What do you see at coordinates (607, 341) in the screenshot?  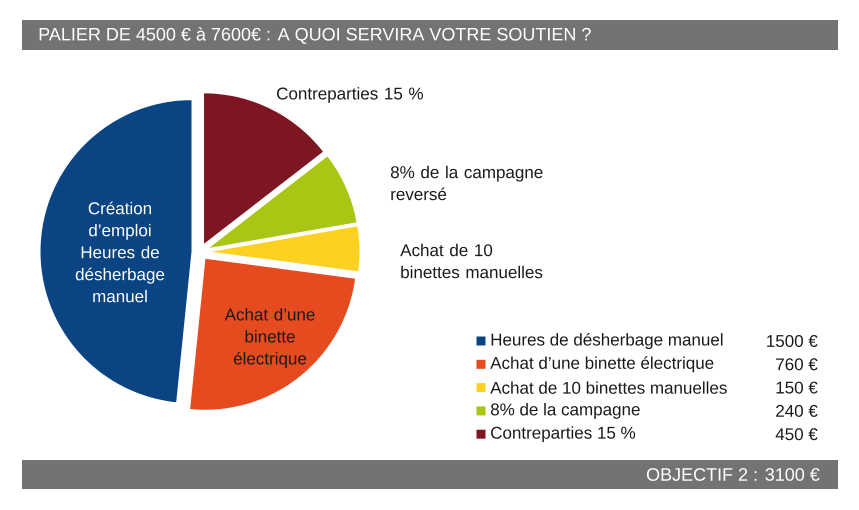 I see `legend-label: Heures de désherbage manuel` at bounding box center [607, 341].